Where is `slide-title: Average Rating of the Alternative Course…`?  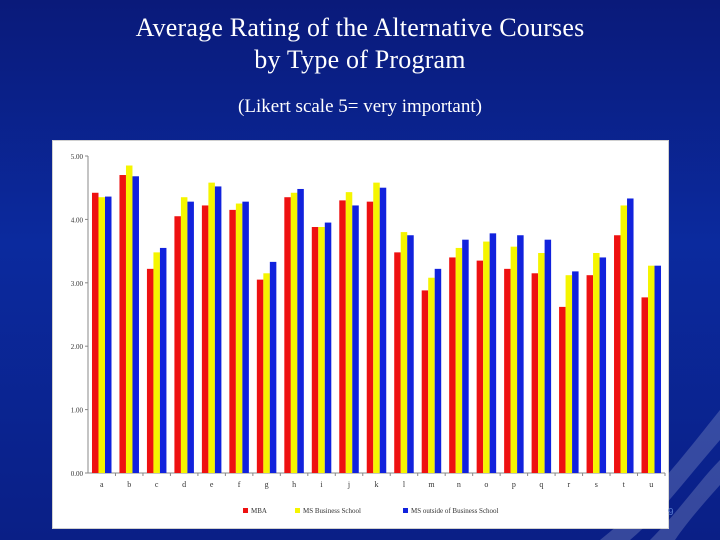 slide-title: Average Rating of the Alternative Course… is located at coordinates (360, 44).